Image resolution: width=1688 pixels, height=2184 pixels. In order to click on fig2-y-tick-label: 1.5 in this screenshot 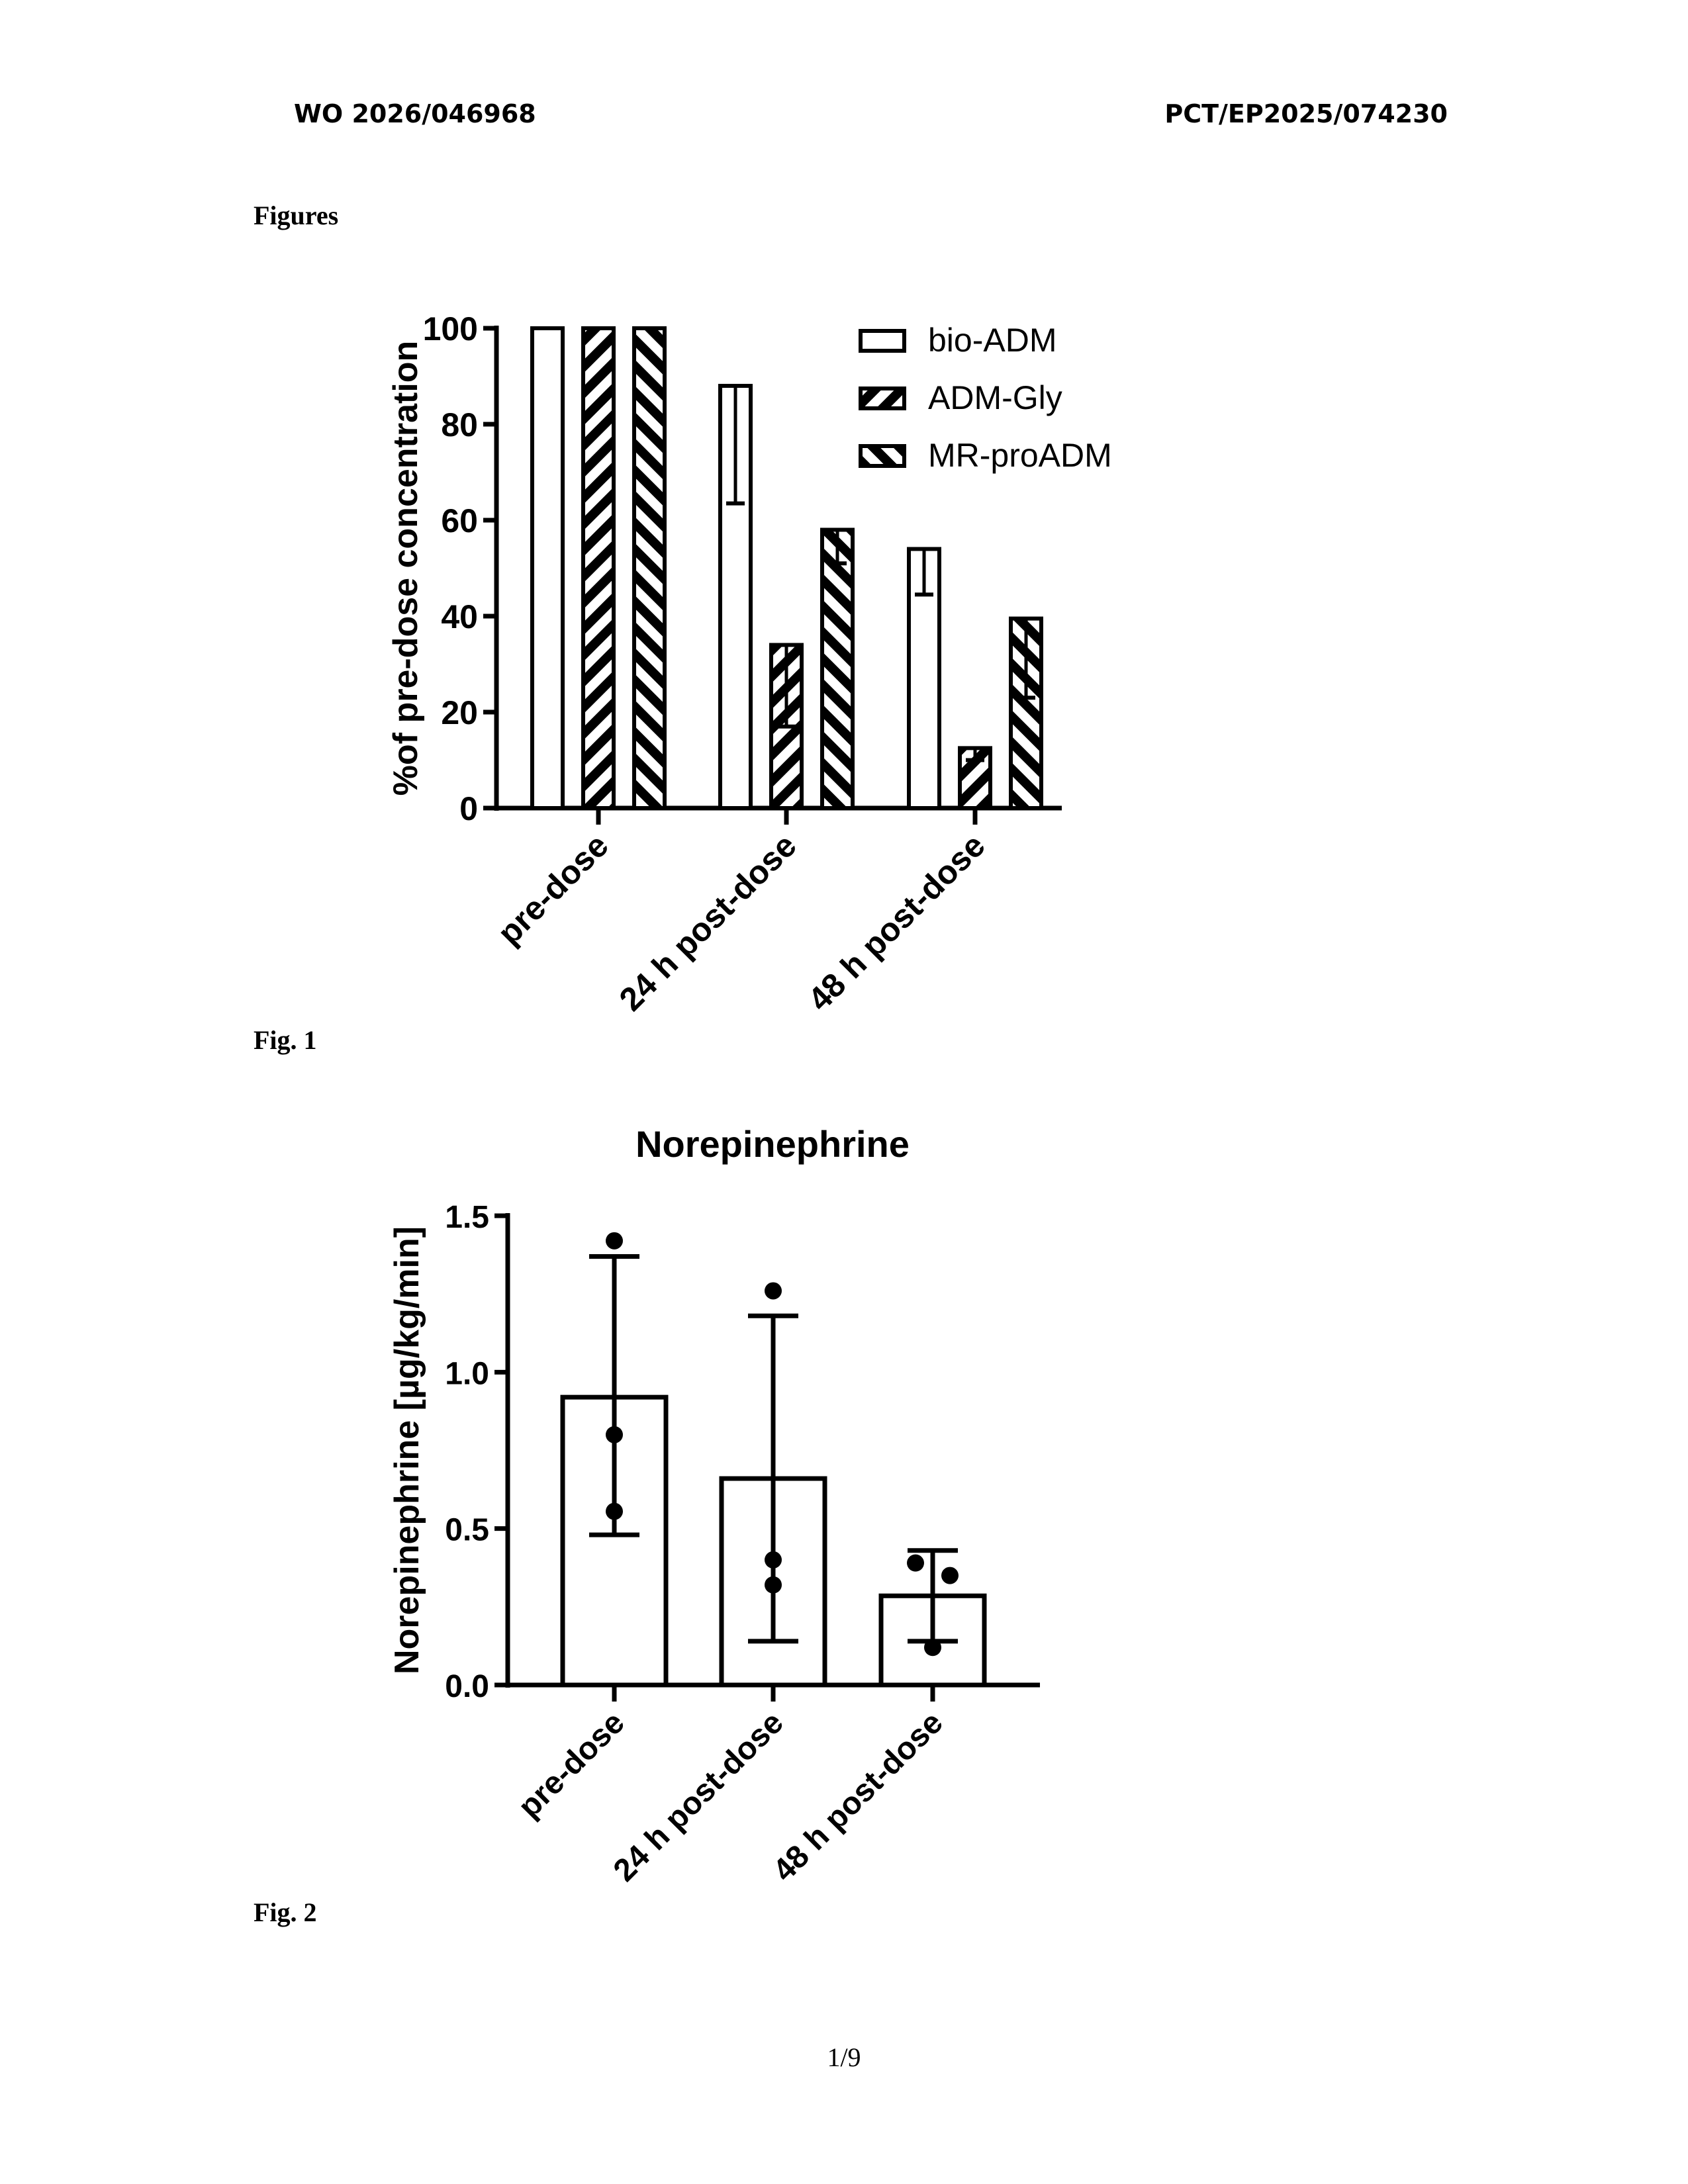, I will do `click(467, 1217)`.